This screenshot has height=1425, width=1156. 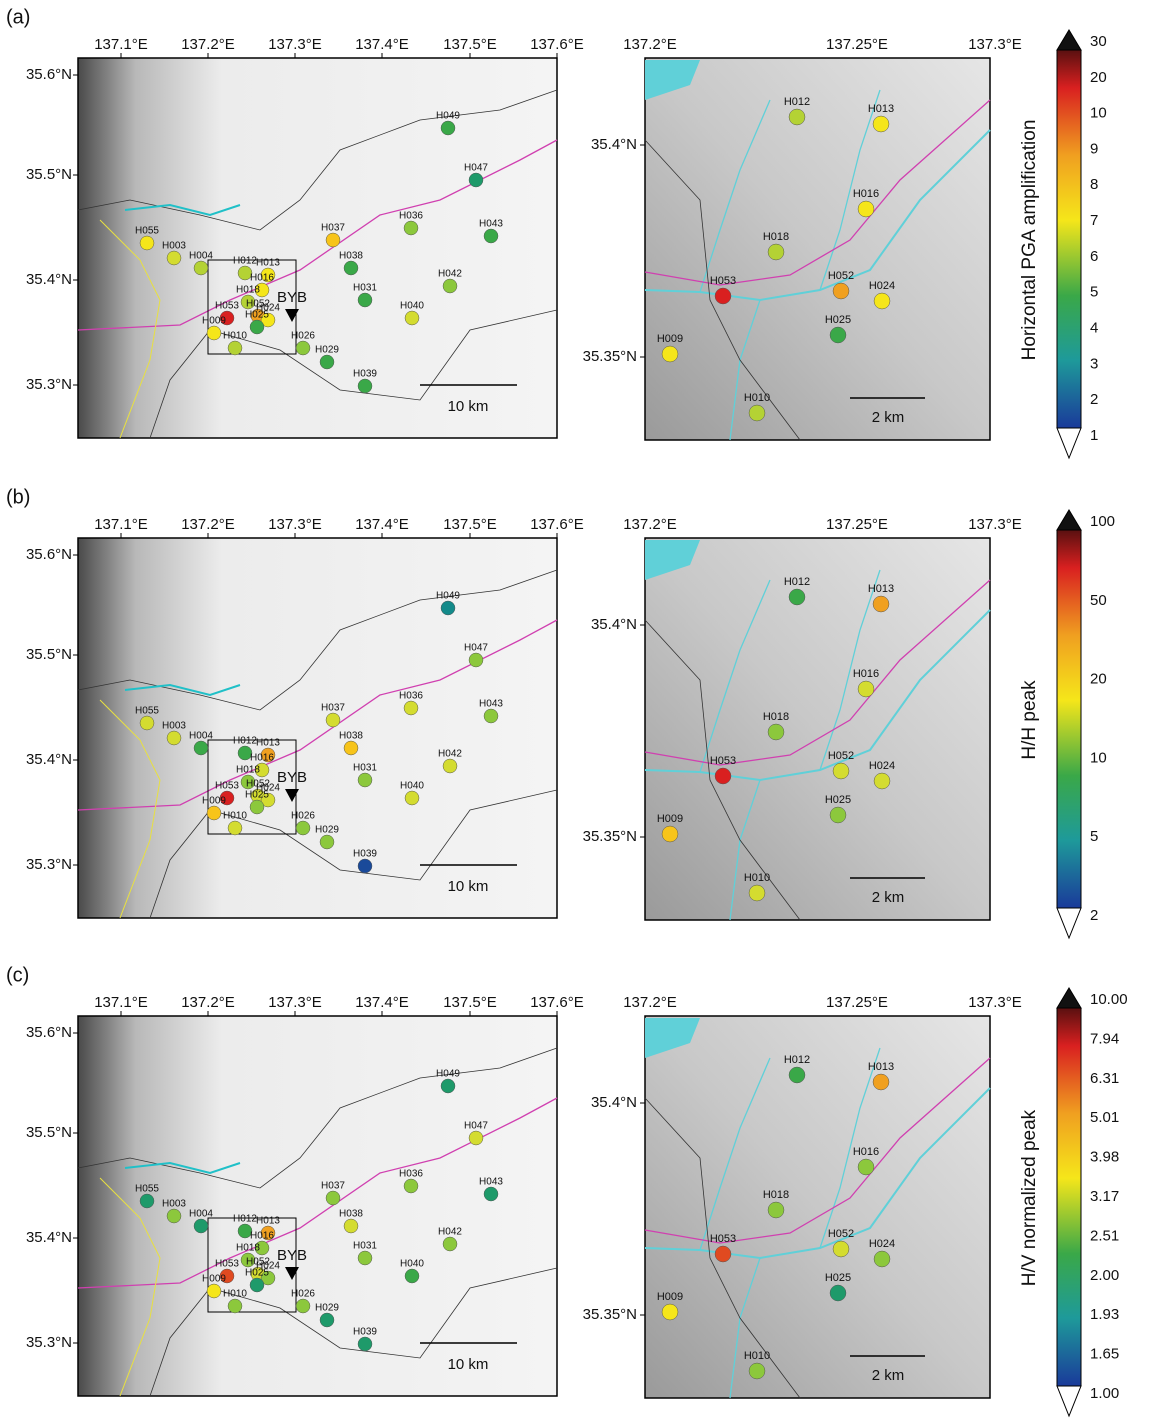 What do you see at coordinates (838, 1278) in the screenshot?
I see `station-label: H025` at bounding box center [838, 1278].